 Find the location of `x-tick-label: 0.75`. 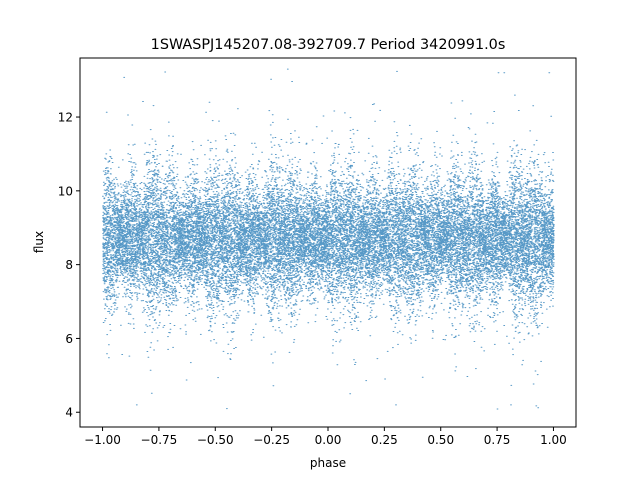

x-tick-label: 0.75 is located at coordinates (497, 440).